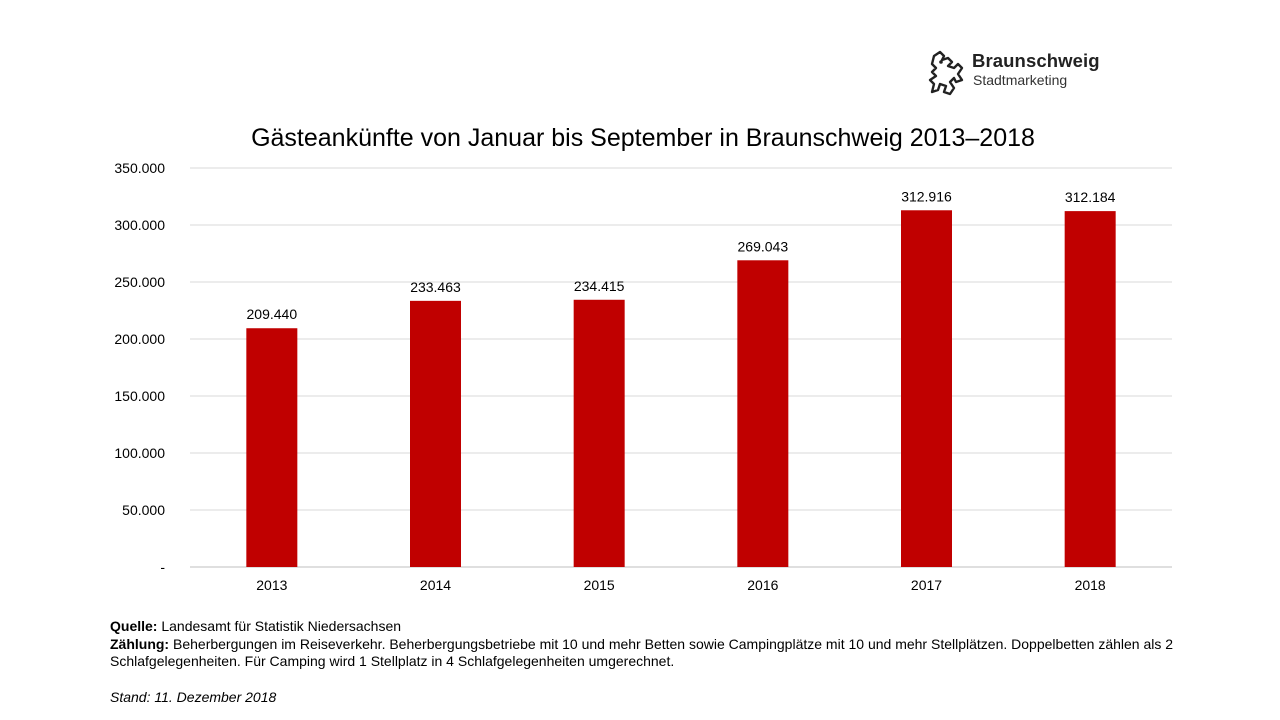  What do you see at coordinates (1036, 60) in the screenshot?
I see `logo-name: Braunschweig` at bounding box center [1036, 60].